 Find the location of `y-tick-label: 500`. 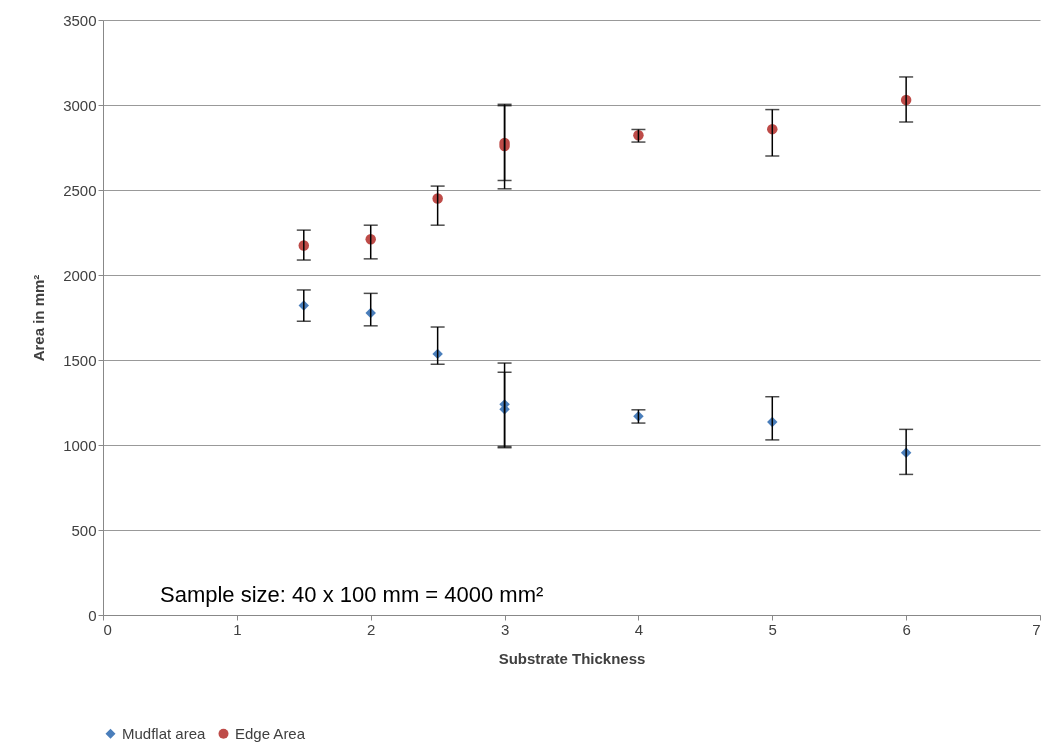

y-tick-label: 500 is located at coordinates (84, 530).